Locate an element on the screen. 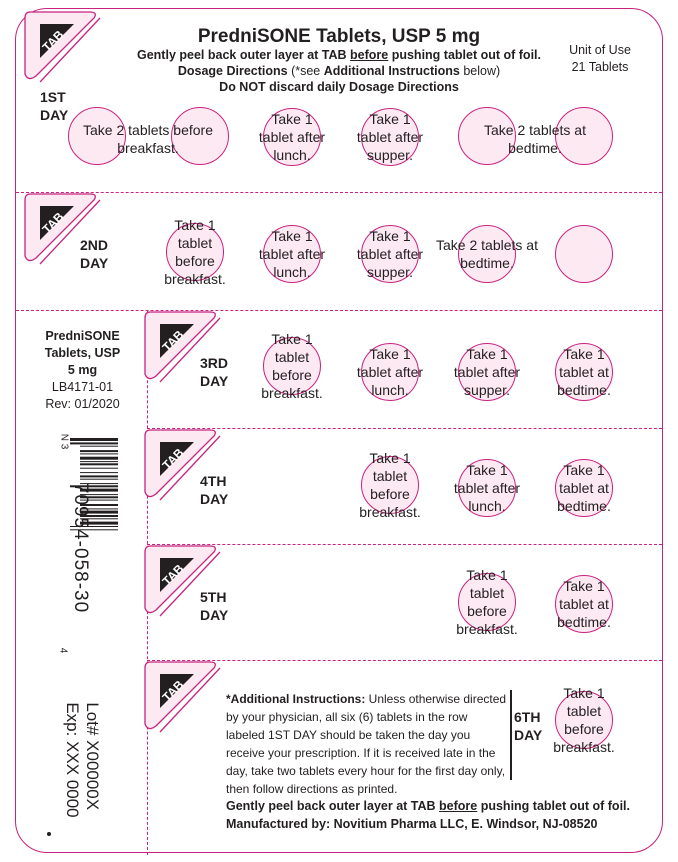 This screenshot has height=862, width=678. side-product-name: PredniSONE is located at coordinates (82, 336).